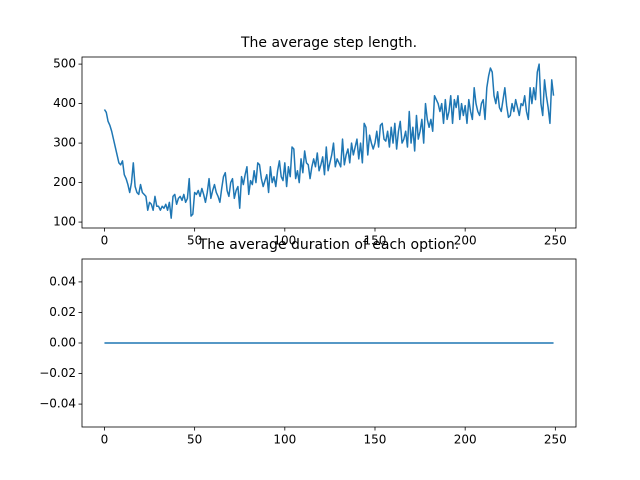 The height and width of the screenshot is (480, 640). Describe the element at coordinates (62, 312) in the screenshot. I see `y-tick-label: 0.02` at that location.